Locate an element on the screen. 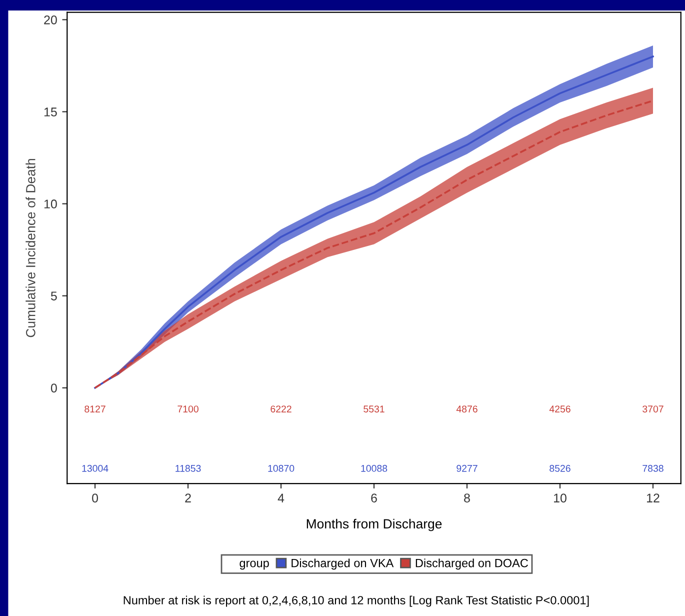  x-tick-label: 12 is located at coordinates (653, 498).